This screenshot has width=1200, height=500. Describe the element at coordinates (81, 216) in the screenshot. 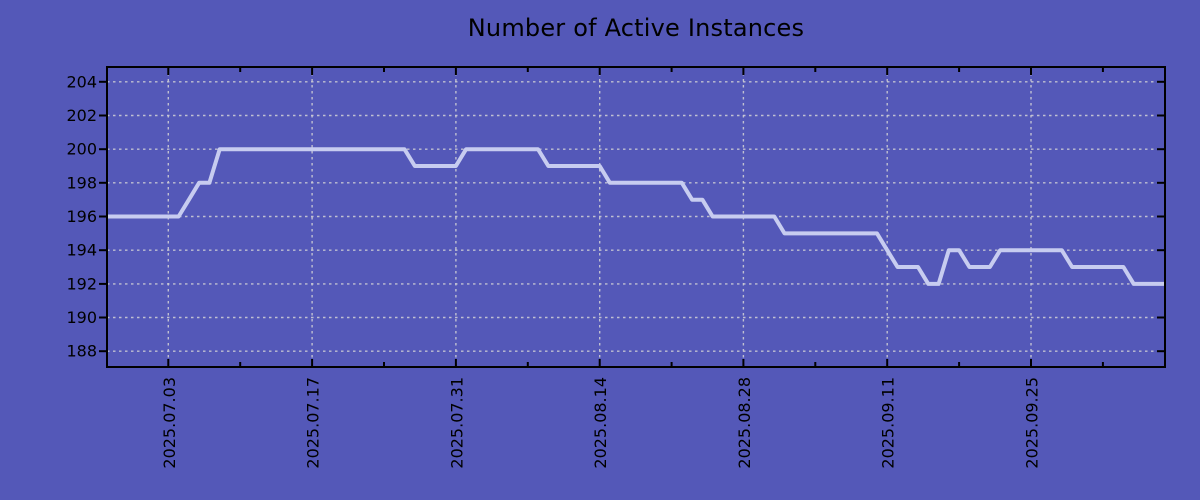

I see `y-tick-label: 196` at that location.